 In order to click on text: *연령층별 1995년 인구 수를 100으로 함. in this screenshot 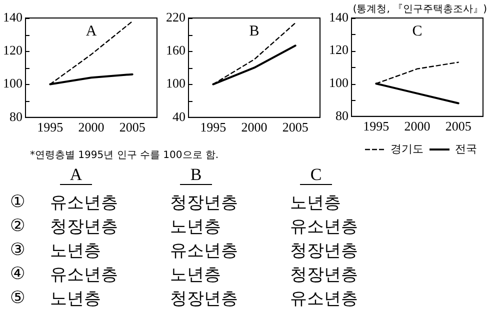, I will do `click(124, 155)`.